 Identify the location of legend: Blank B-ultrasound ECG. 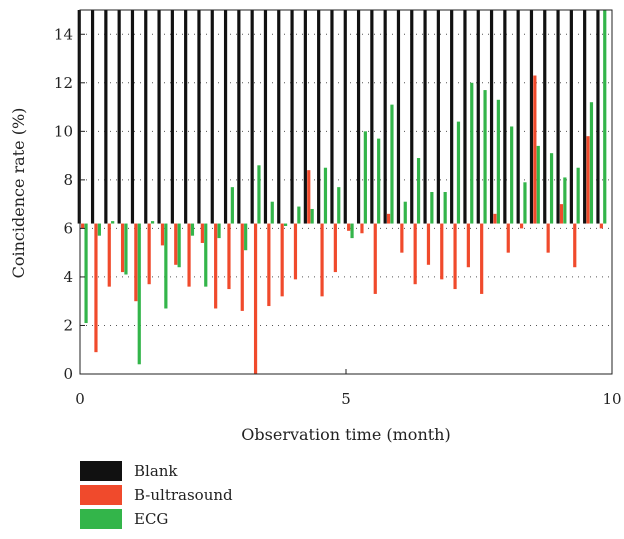
(156, 496).